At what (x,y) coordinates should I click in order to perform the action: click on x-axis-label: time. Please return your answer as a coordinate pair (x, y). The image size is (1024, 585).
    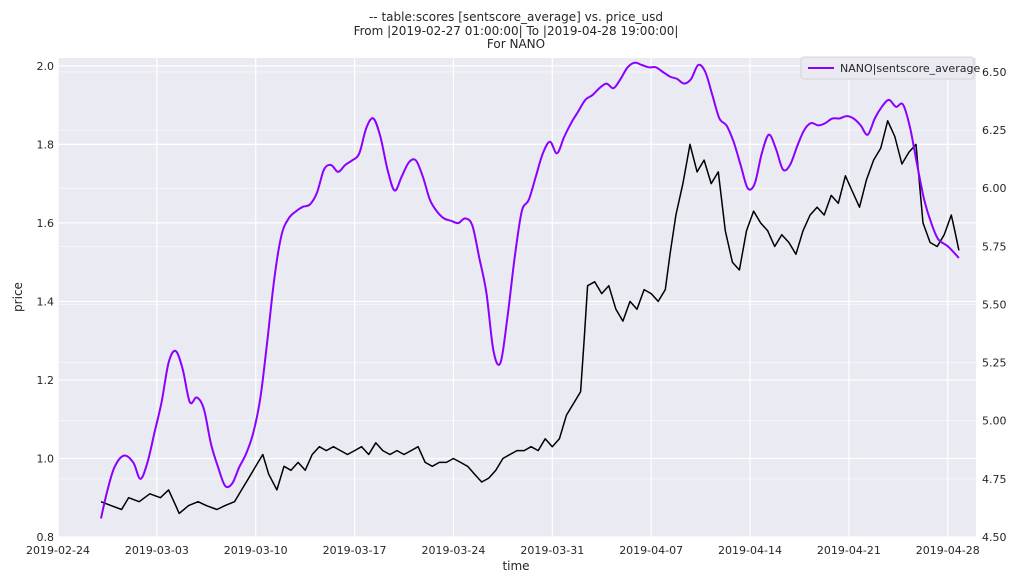
    Looking at the image, I should click on (515, 566).